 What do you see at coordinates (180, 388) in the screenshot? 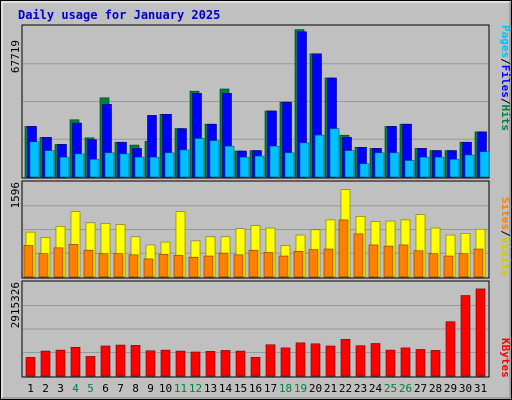
I see `x-label-day-11: 11` at bounding box center [180, 388].